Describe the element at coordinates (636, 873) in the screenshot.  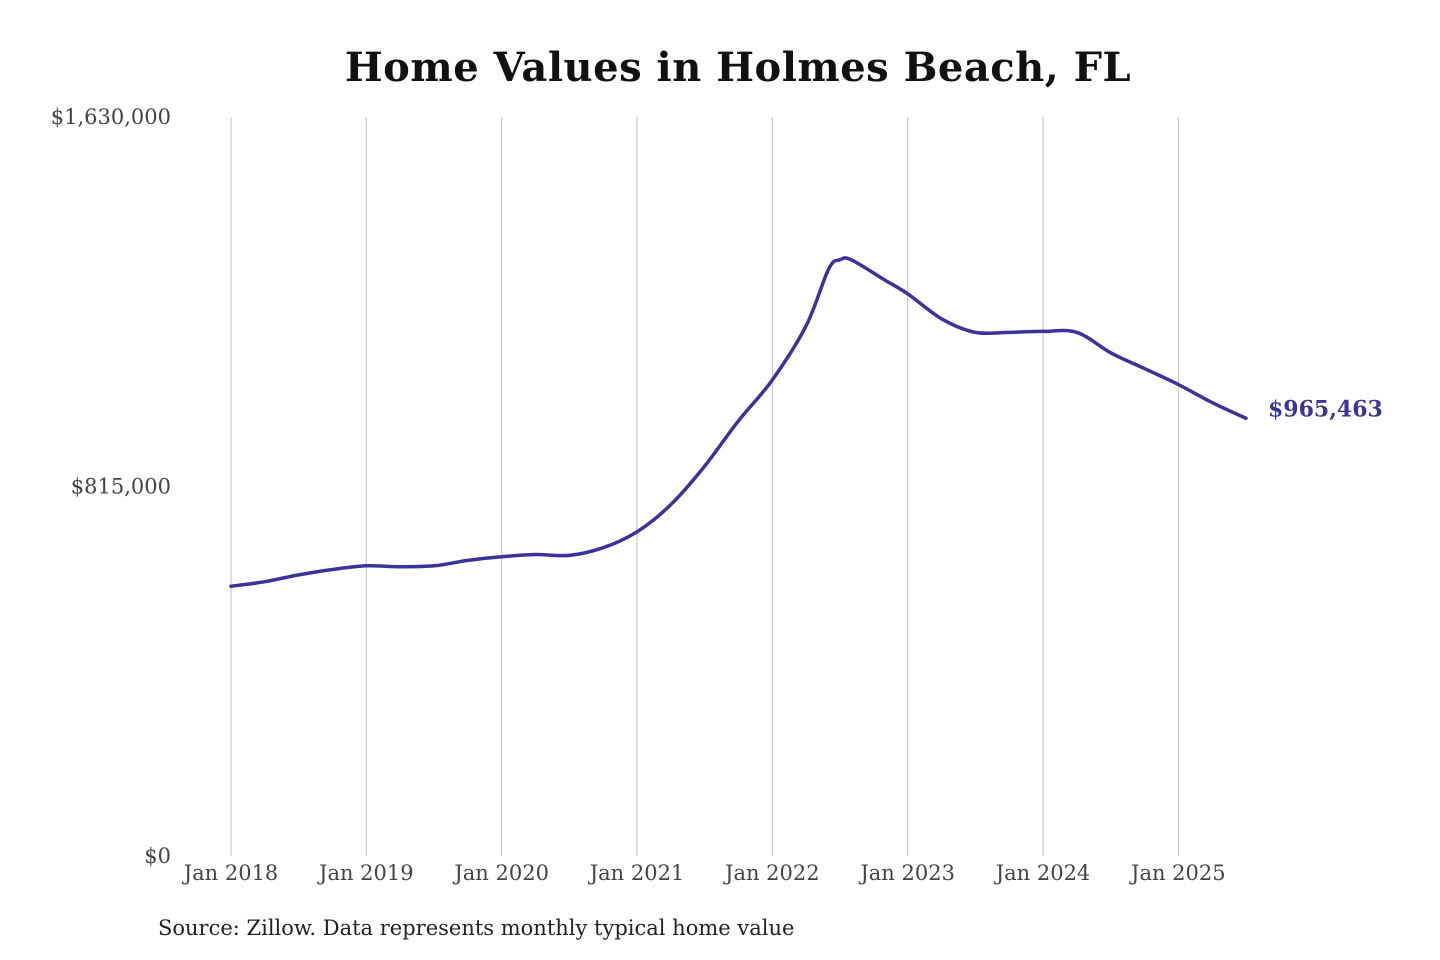
I see `x-tick-label: Jan 2021` at that location.